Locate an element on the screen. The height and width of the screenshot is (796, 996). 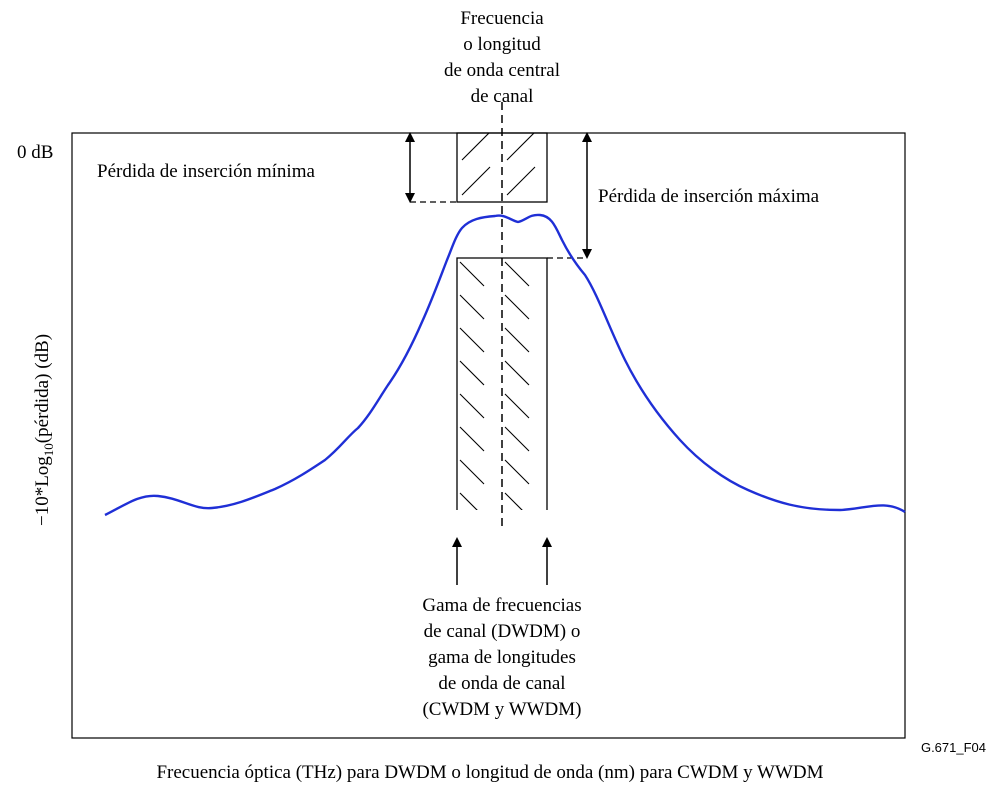
range-label-line: (CWDM y WWDM) is located at coordinates (501, 709).